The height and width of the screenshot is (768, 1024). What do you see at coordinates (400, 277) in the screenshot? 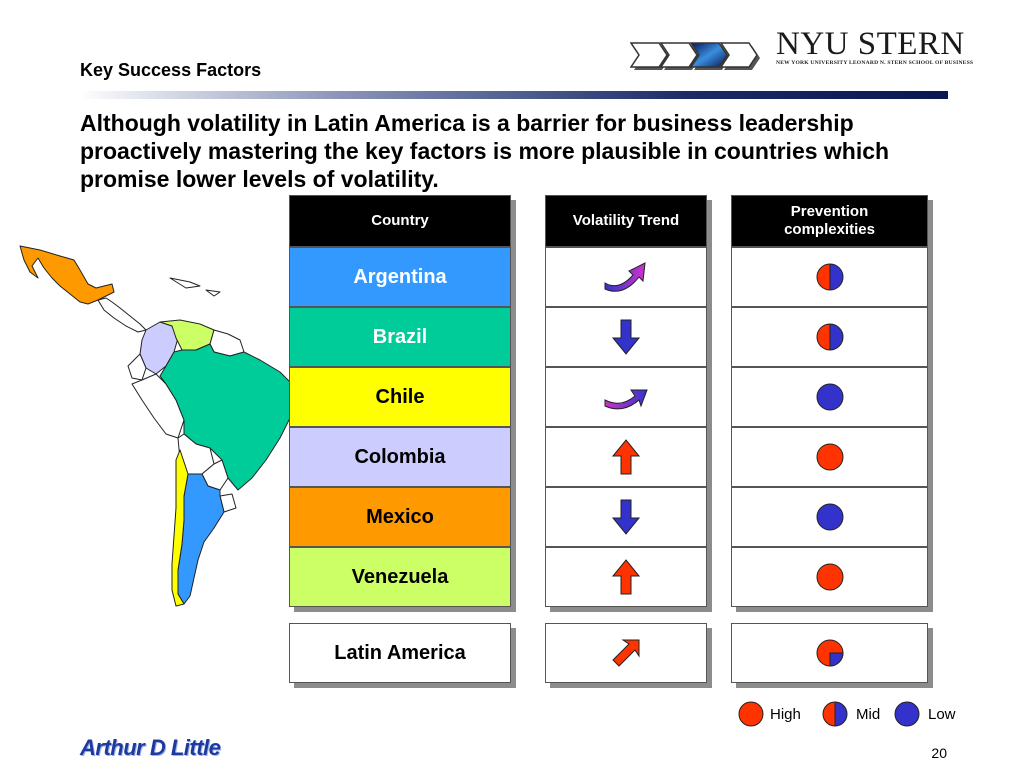
I see `country-cell-argentina: Argentina` at bounding box center [400, 277].